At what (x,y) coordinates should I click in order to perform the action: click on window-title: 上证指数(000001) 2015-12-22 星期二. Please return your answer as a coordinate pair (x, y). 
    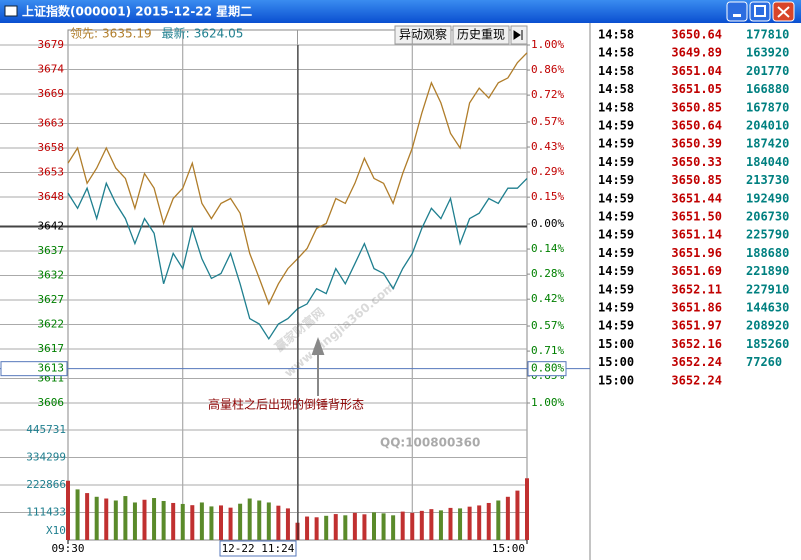
    Looking at the image, I should click on (137, 11).